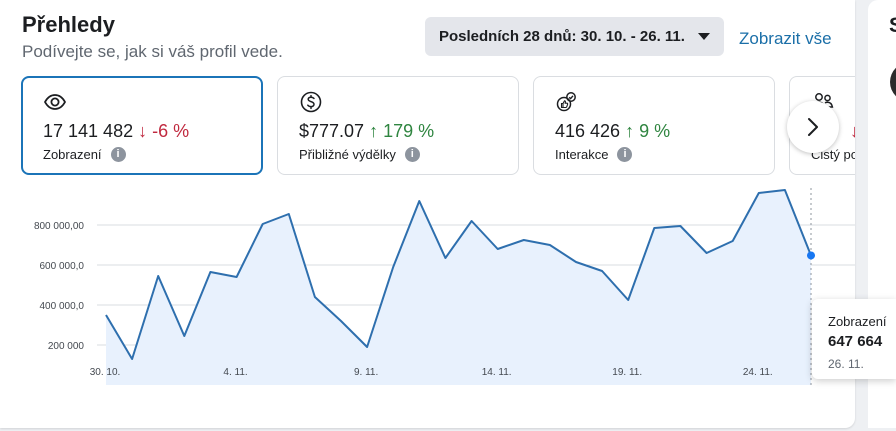  What do you see at coordinates (66, 346) in the screenshot?
I see `y-tick-label: 200 000` at bounding box center [66, 346].